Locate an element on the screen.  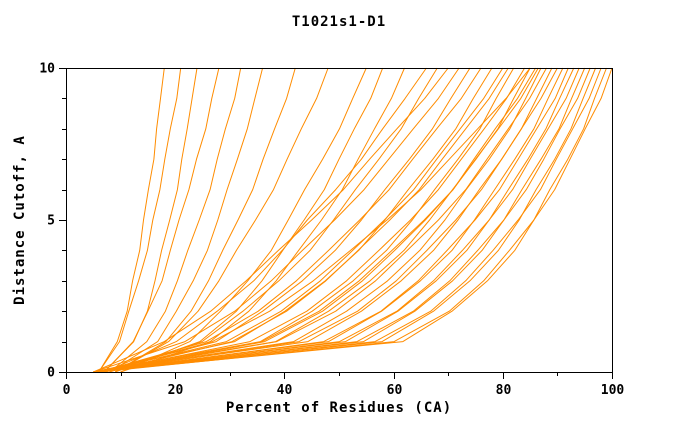
x-tick-label: 60 is located at coordinates (395, 390).